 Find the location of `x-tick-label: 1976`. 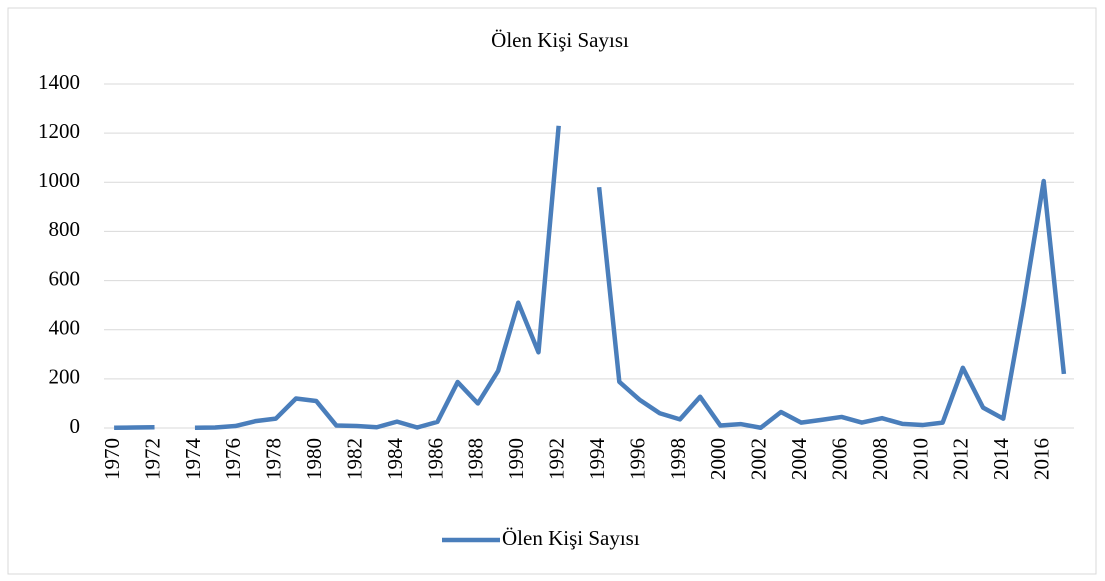

x-tick-label: 1976 is located at coordinates (233, 459).